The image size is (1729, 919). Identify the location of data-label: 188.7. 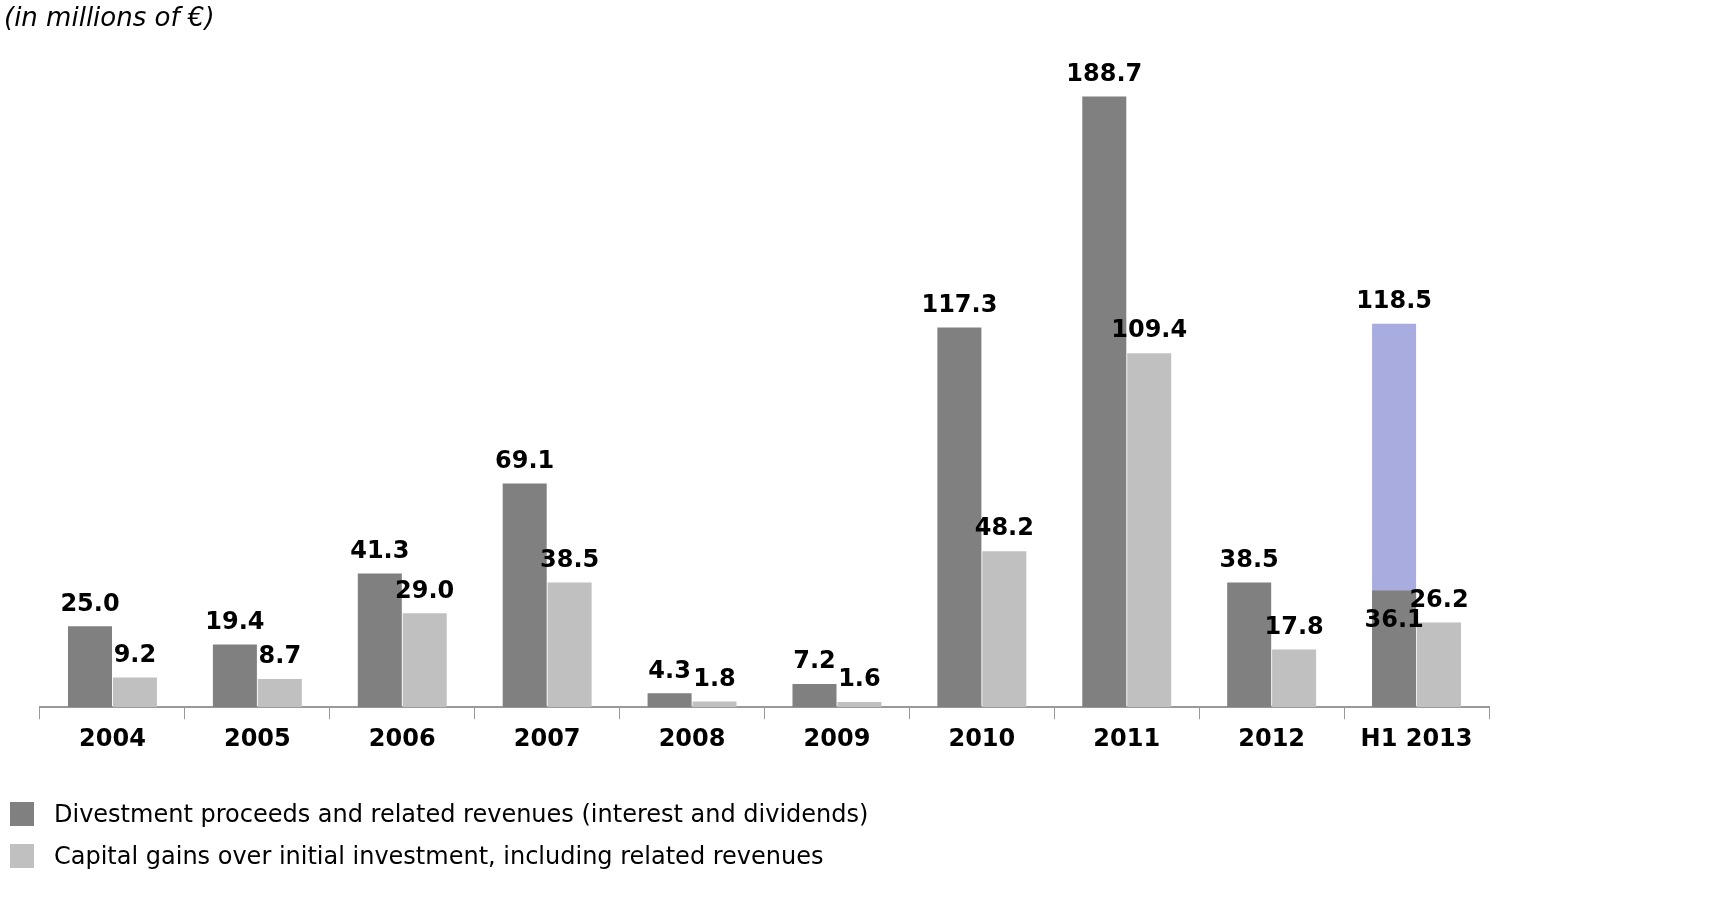
(1104, 72).